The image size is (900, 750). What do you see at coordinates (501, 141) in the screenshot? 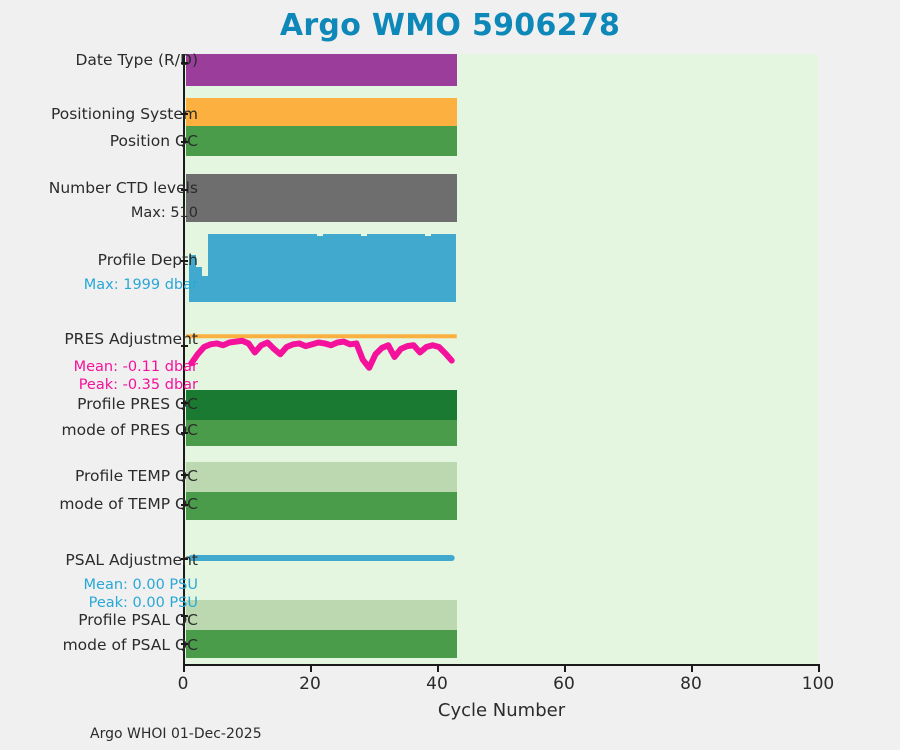
I see `series-row-position-qc` at bounding box center [501, 141].